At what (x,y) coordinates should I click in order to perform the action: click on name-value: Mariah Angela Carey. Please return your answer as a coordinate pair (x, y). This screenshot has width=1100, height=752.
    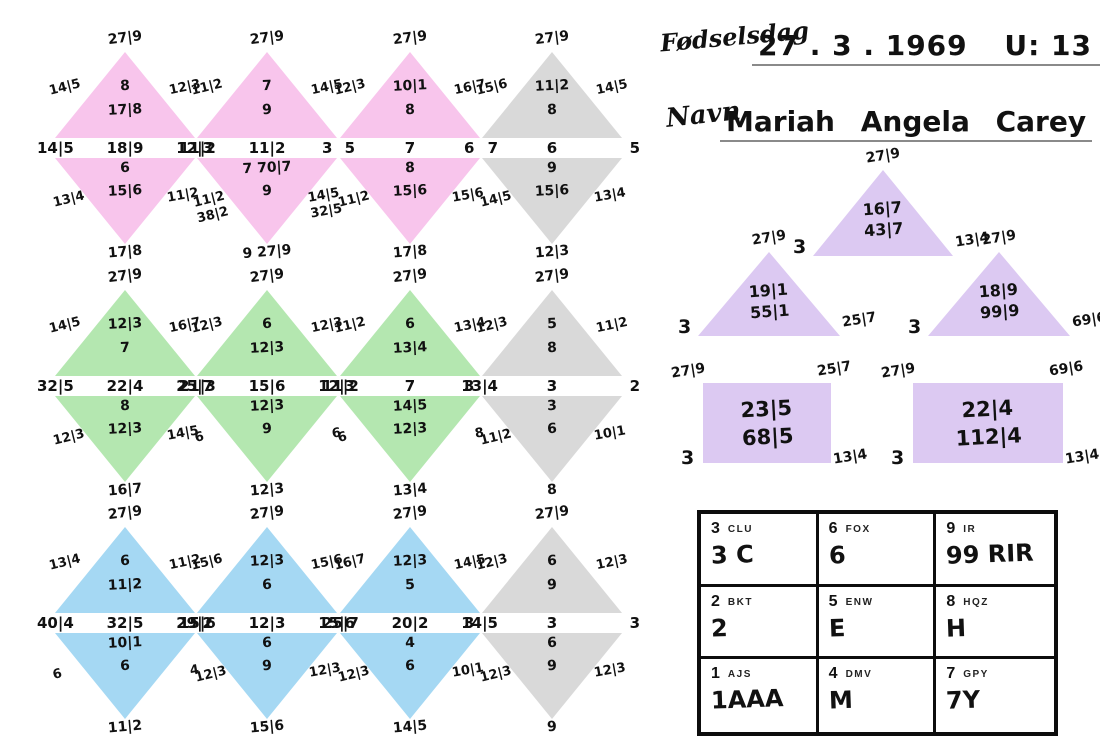
    Looking at the image, I should click on (906, 121).